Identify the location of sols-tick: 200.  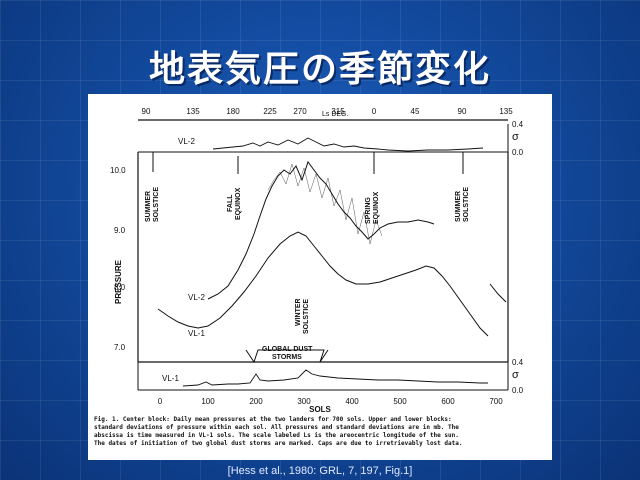
(256, 401).